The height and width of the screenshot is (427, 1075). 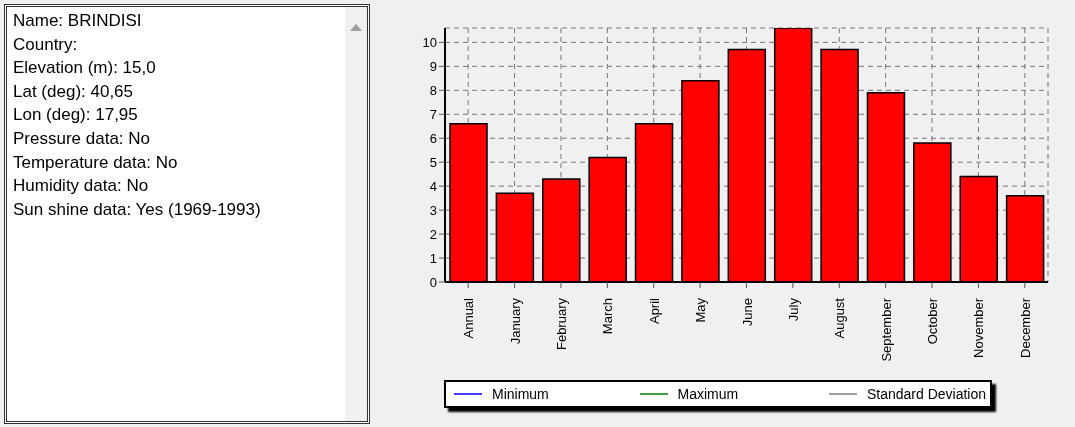 I want to click on text: Lat (deg): 40,65, so click(x=74, y=91).